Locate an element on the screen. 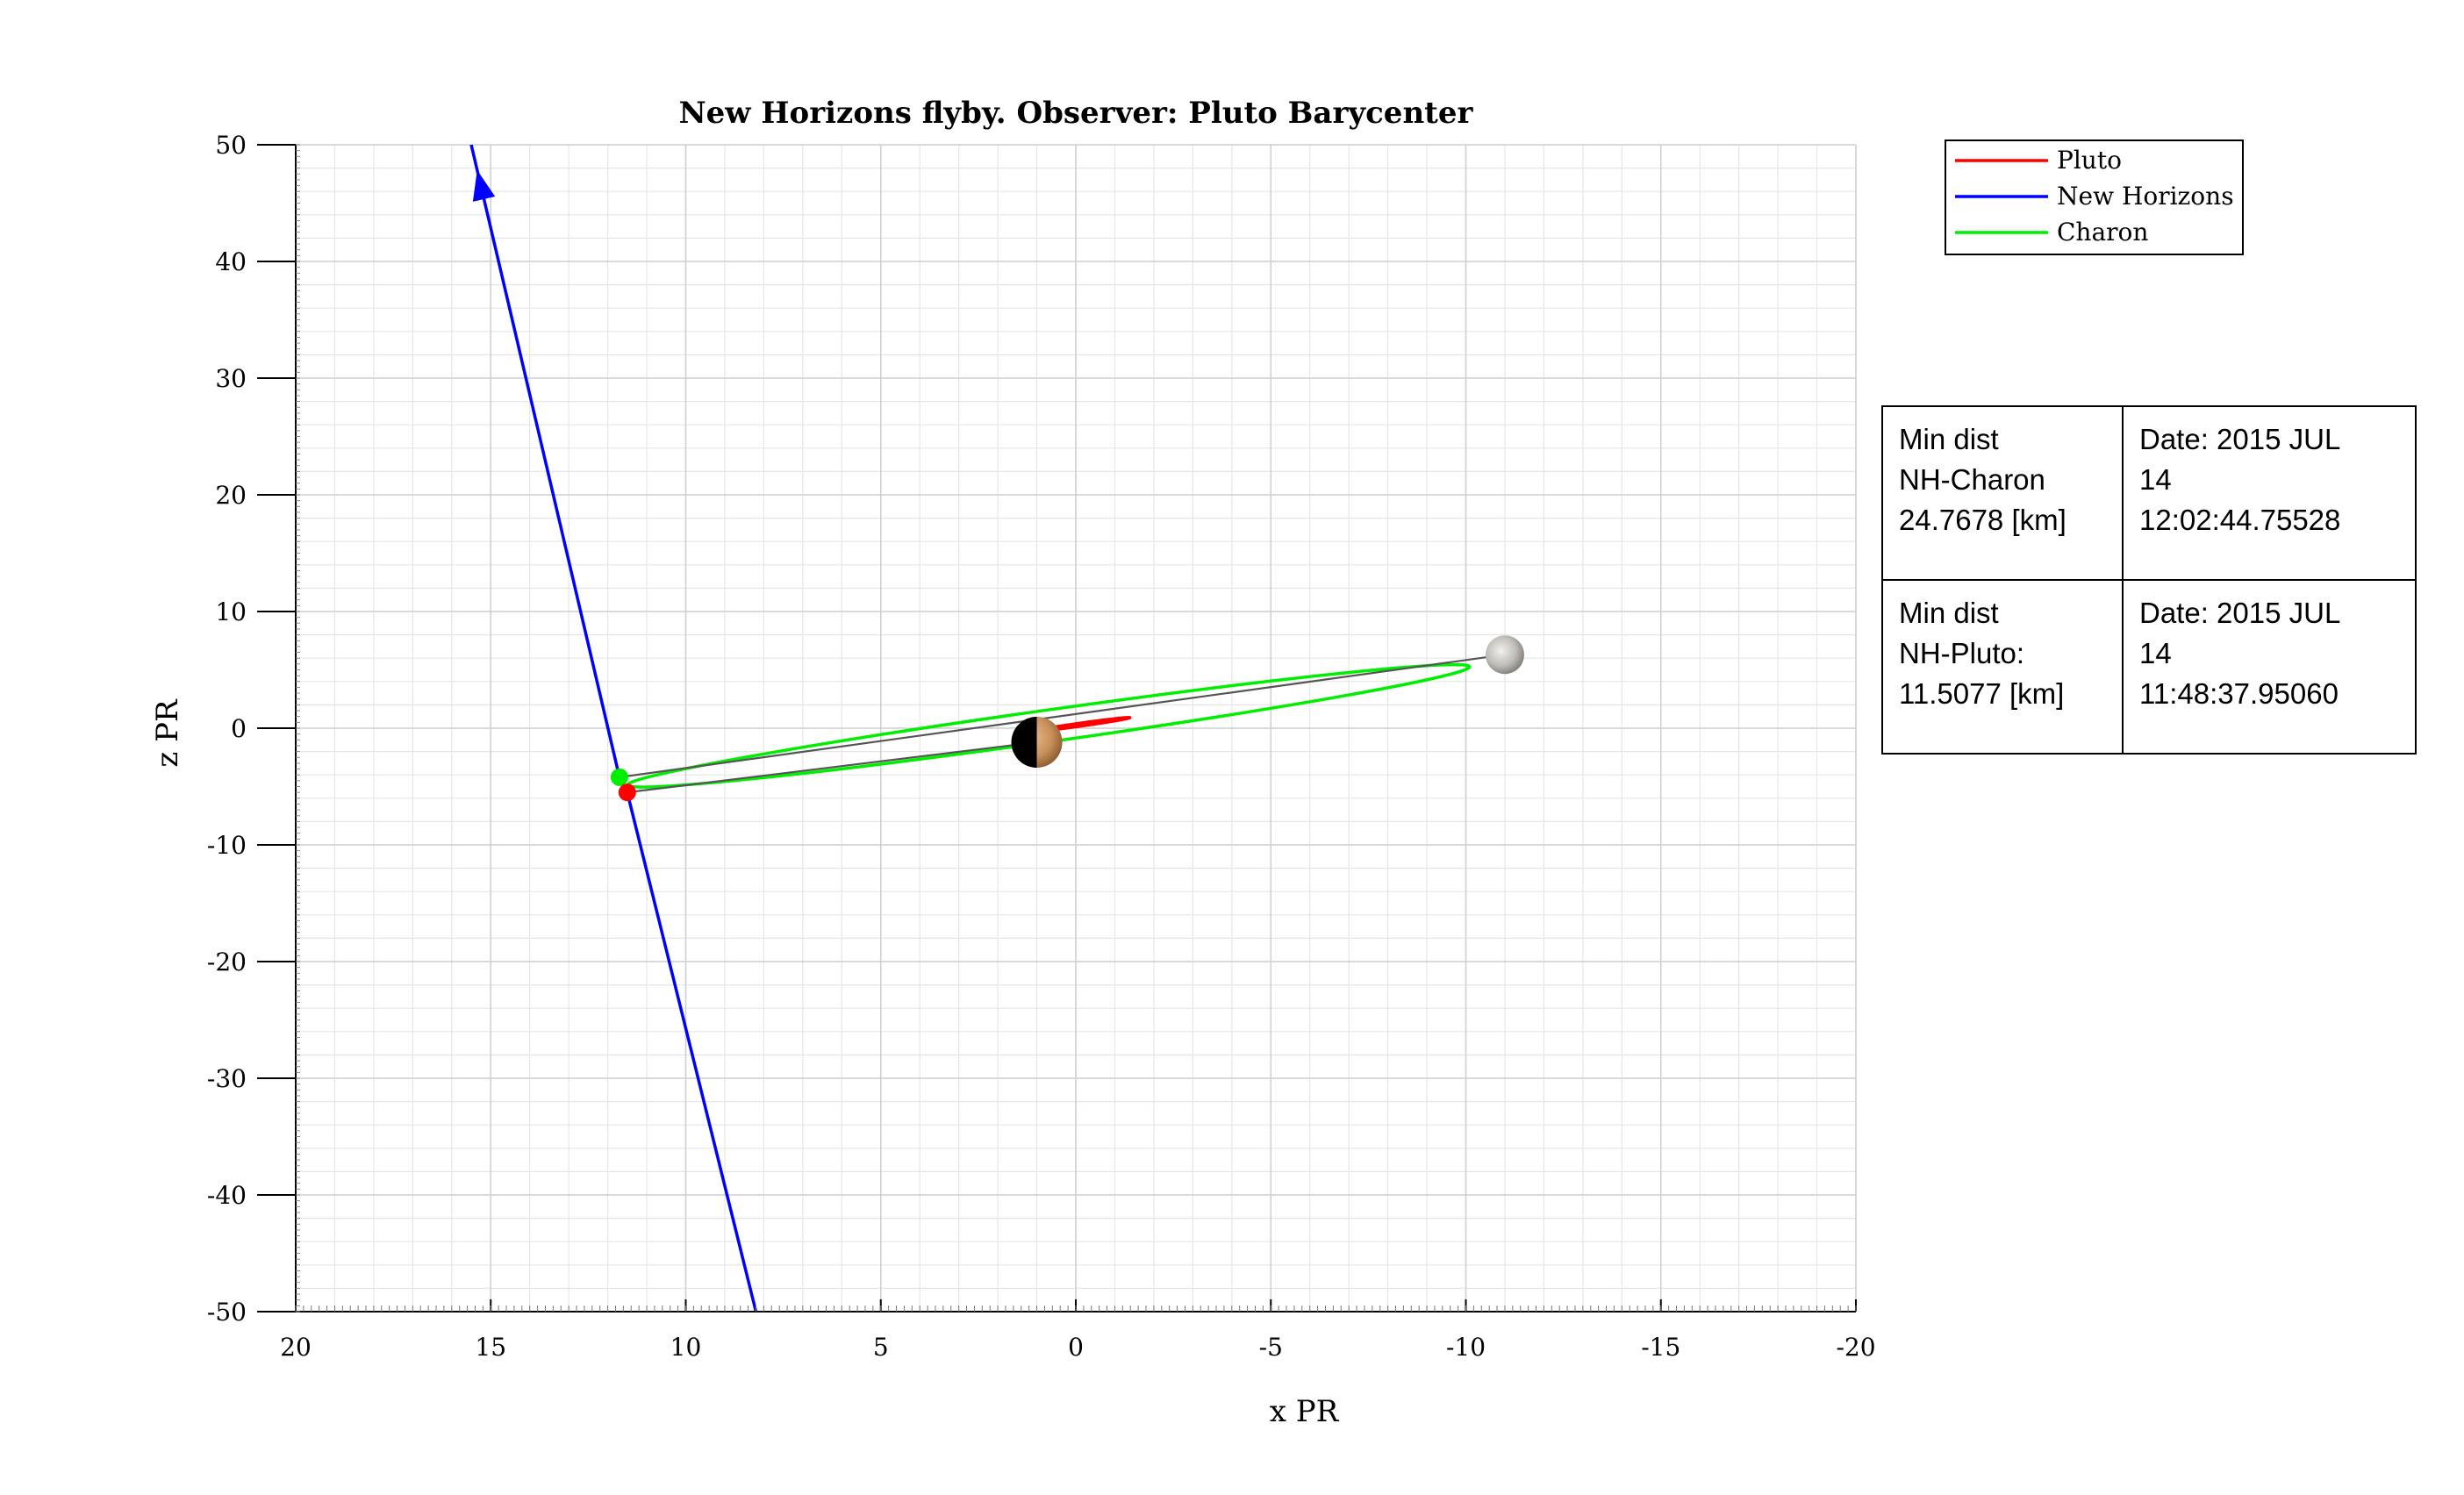 This screenshot has width=2464, height=1495. x-tick-label: 10 is located at coordinates (686, 1347).